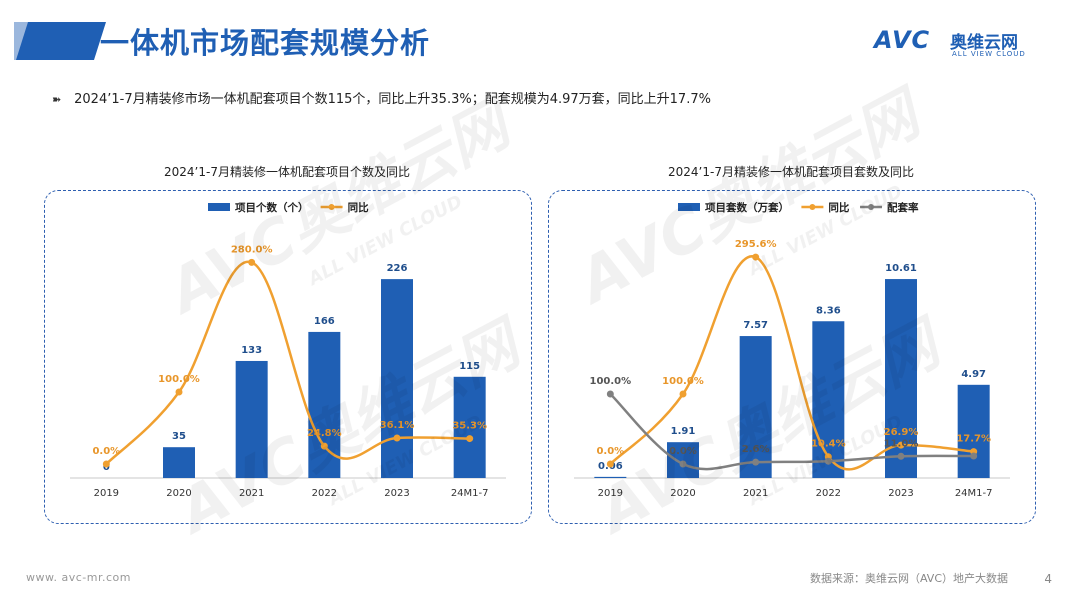  I want to click on logo-sub-text: ALL VIEW CLOUD, so click(989, 54).